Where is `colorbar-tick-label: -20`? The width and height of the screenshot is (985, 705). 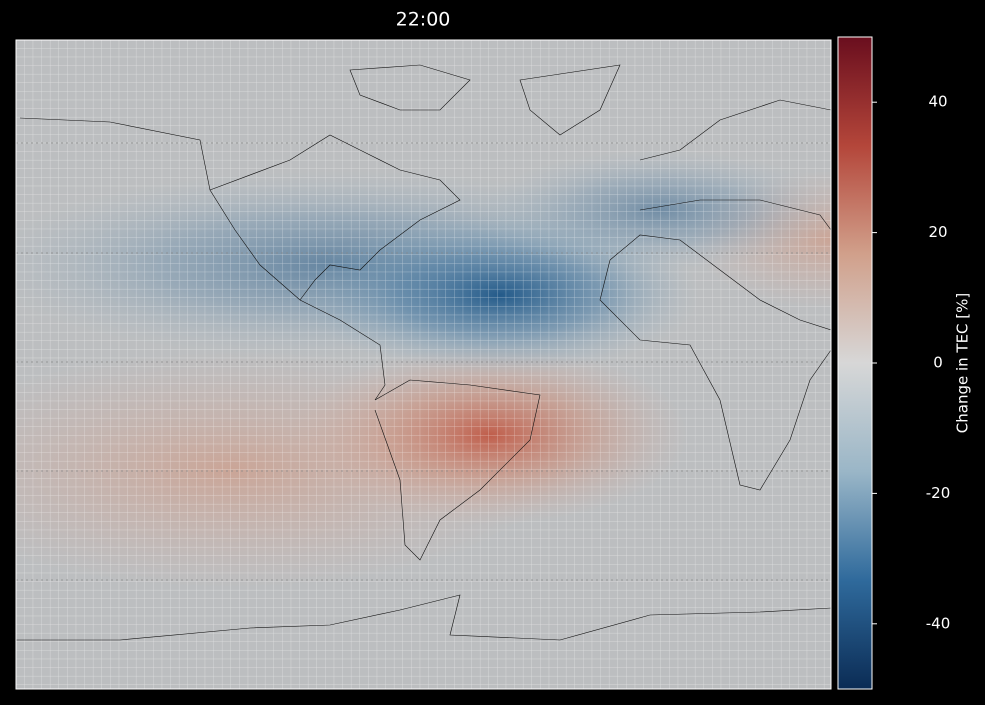
colorbar-tick-label: -20 is located at coordinates (938, 493).